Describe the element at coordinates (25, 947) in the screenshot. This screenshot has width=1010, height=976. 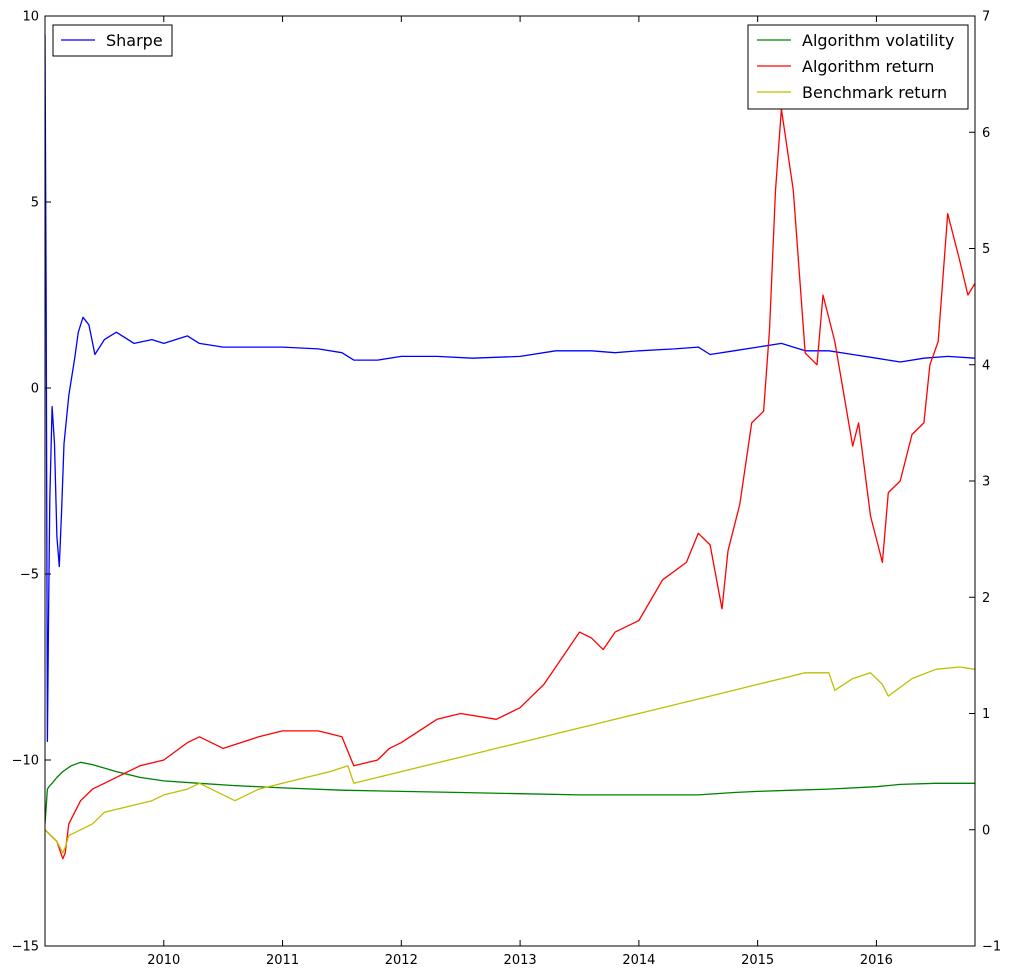
I see `y-left-tick-label: −15` at that location.